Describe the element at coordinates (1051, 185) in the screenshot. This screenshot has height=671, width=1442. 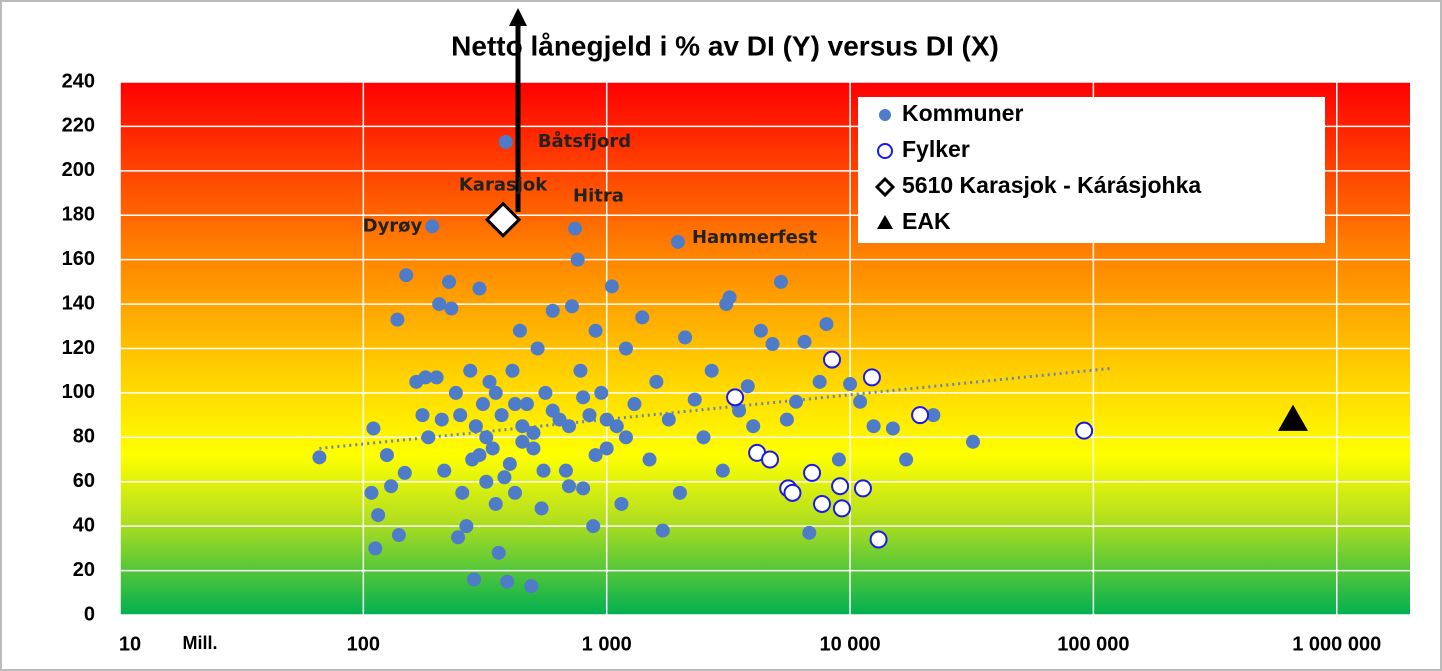
I see `legend-label: 5610 Karasjok - Kárásjohka` at that location.